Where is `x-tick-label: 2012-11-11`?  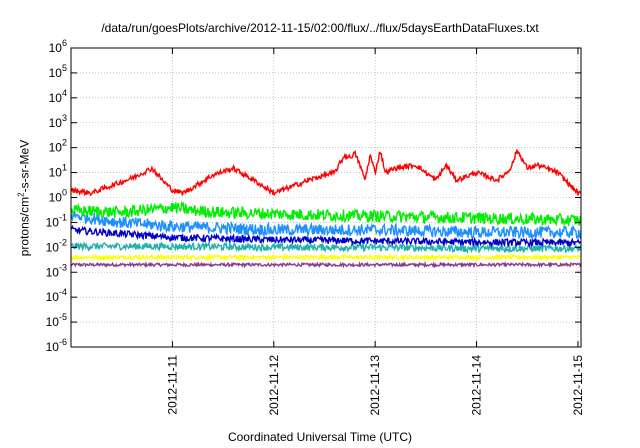
x-tick-label: 2012-11-11 is located at coordinates (172, 385).